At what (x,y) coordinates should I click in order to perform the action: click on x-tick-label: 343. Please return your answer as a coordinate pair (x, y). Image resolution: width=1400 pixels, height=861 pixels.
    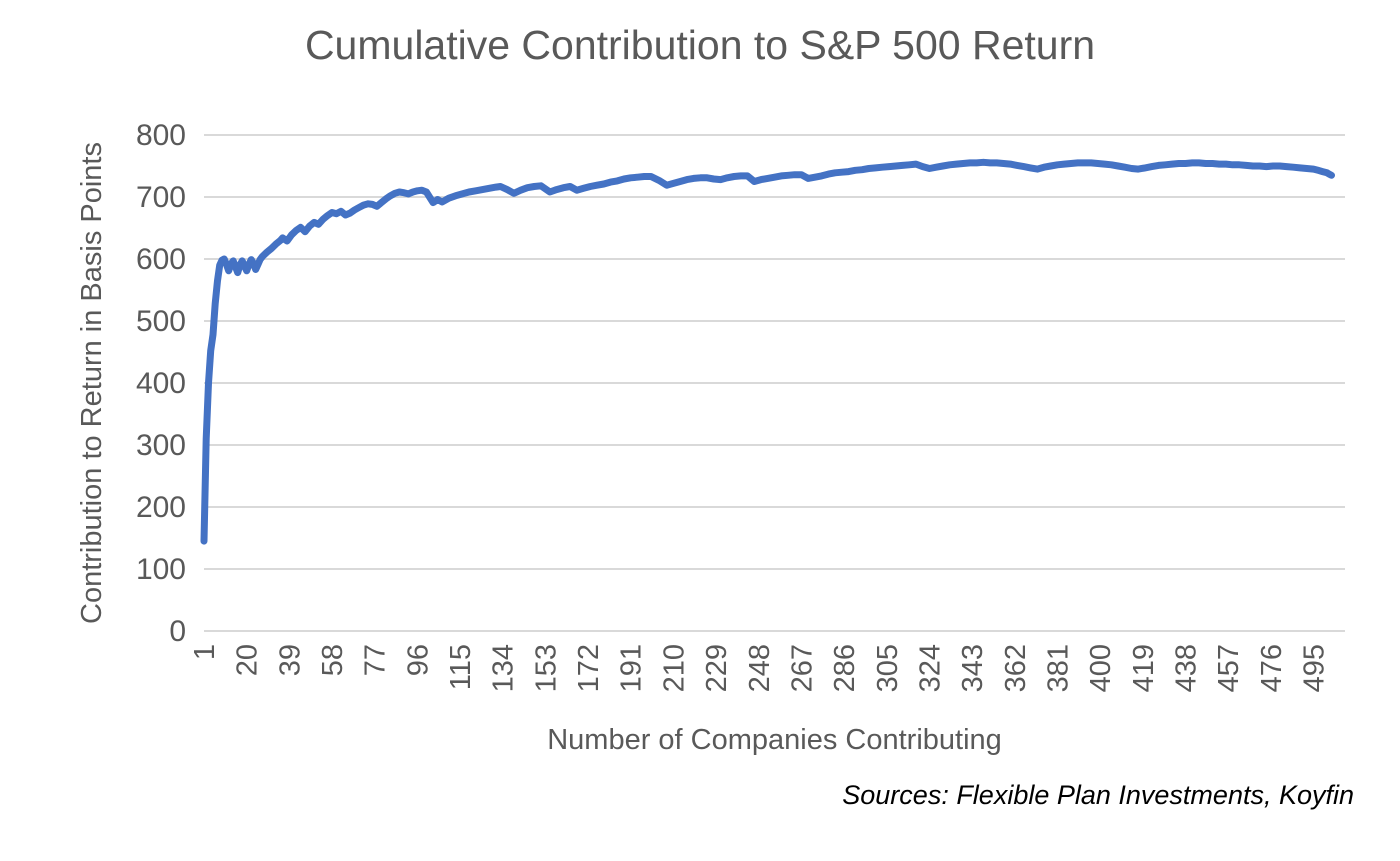
    Looking at the image, I should click on (973, 668).